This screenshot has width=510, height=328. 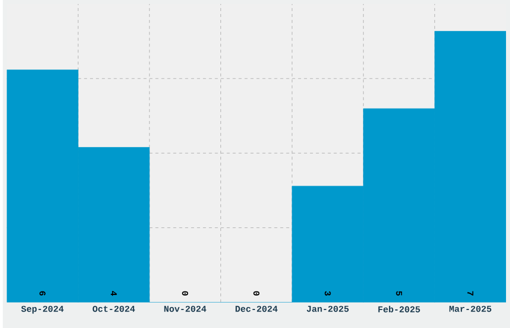 What do you see at coordinates (327, 309) in the screenshot?
I see `x-tick-label: Jan-2025` at bounding box center [327, 309].